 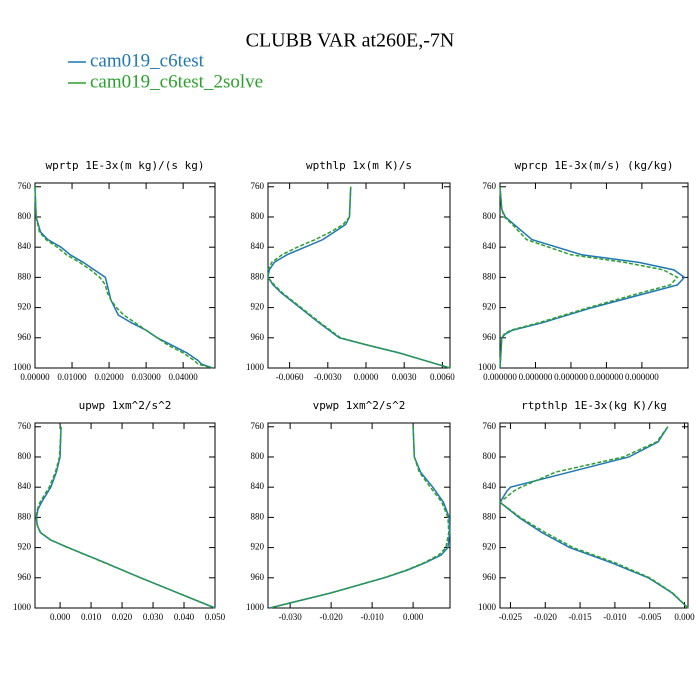 I want to click on panel-title: upwp 1xm^2/s^2, so click(x=125, y=405).